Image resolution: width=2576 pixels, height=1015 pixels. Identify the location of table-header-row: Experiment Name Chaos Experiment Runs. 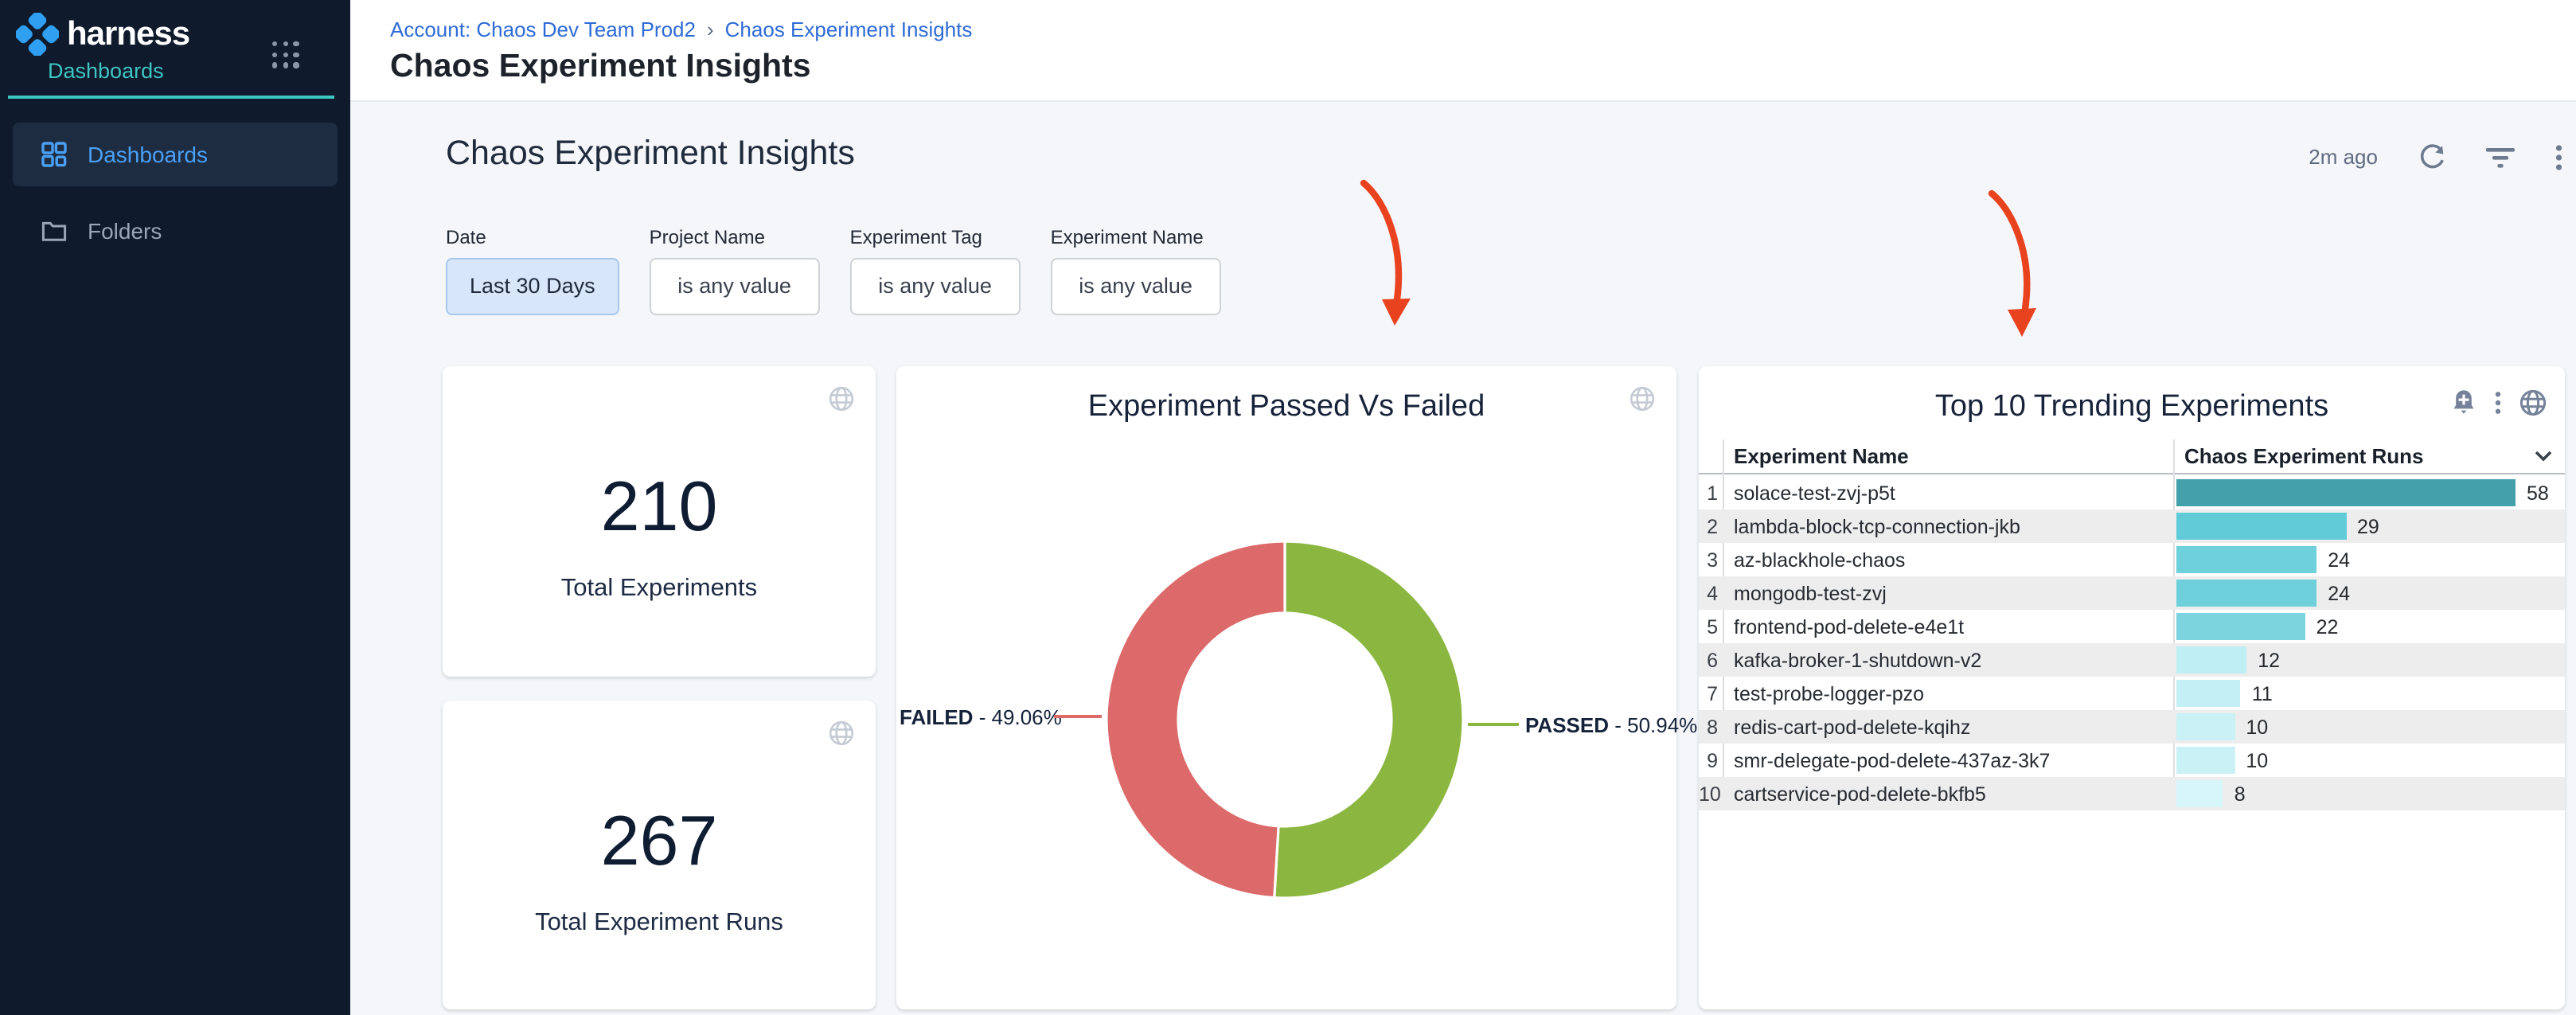
(2132, 456).